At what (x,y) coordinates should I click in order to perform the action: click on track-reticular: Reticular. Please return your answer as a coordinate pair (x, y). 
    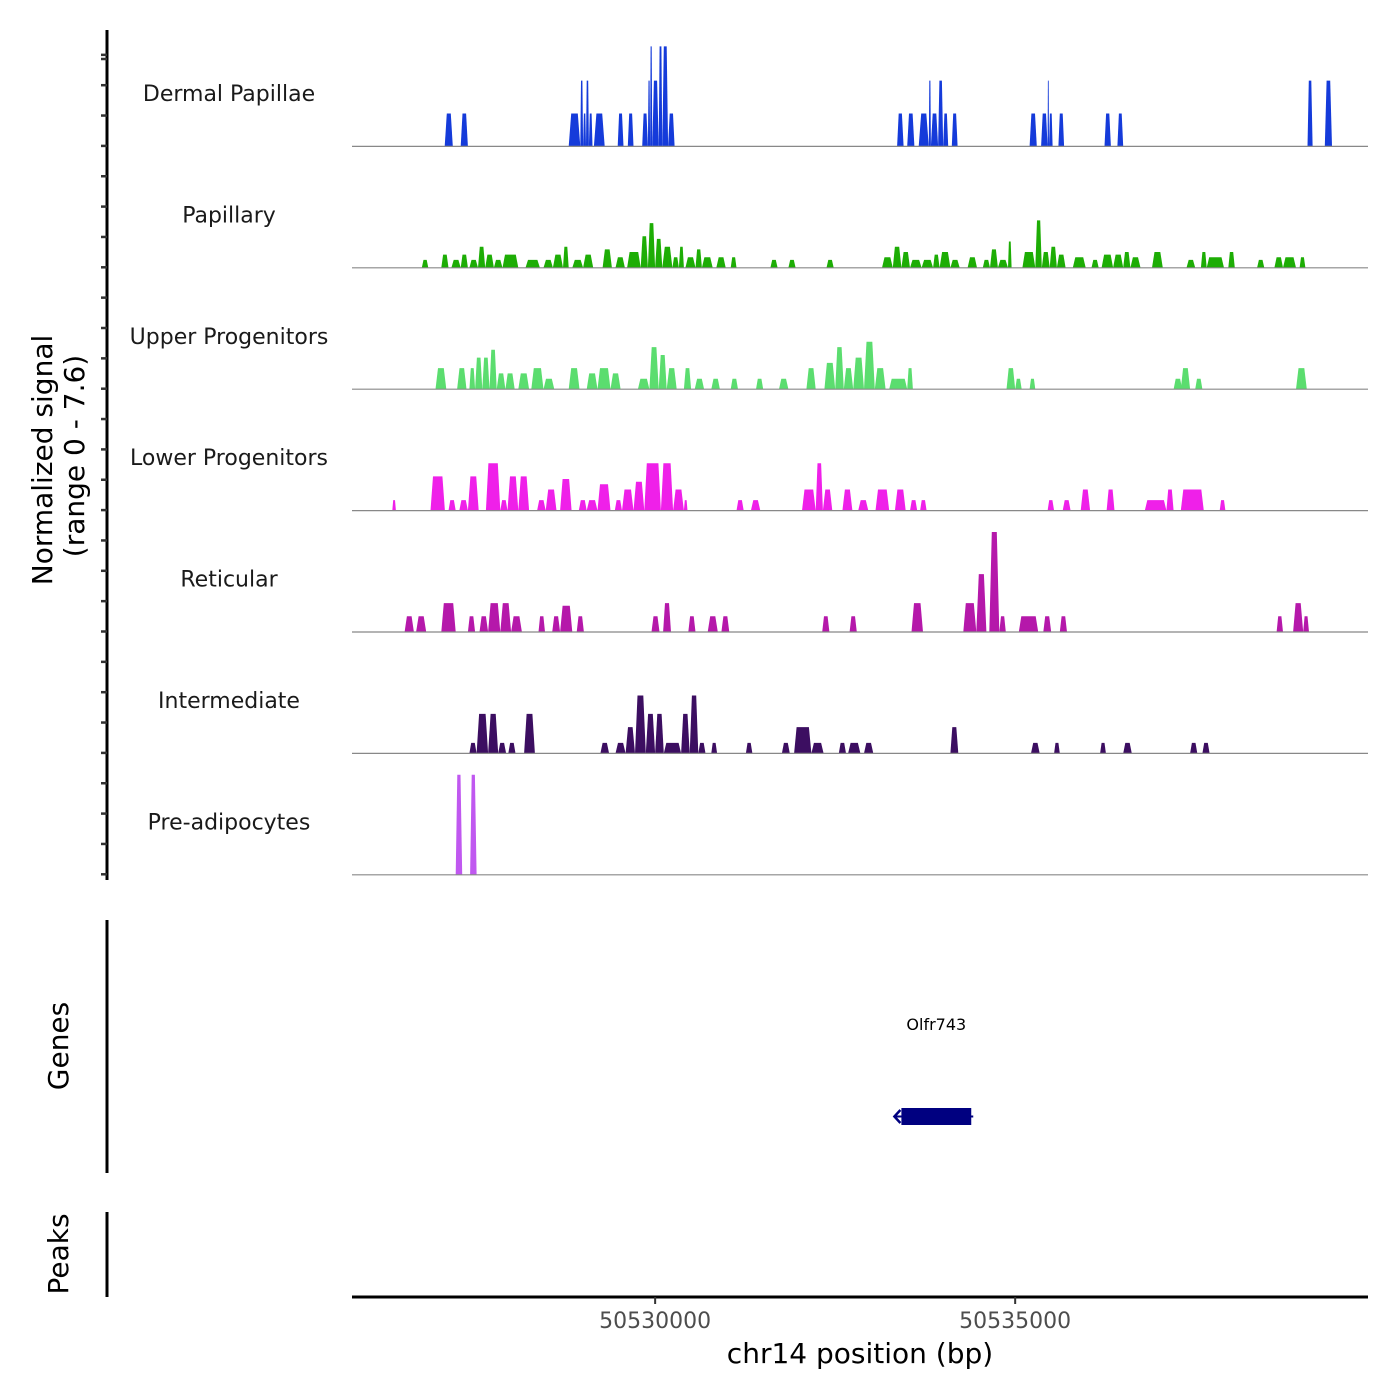
    Looking at the image, I should click on (774, 582).